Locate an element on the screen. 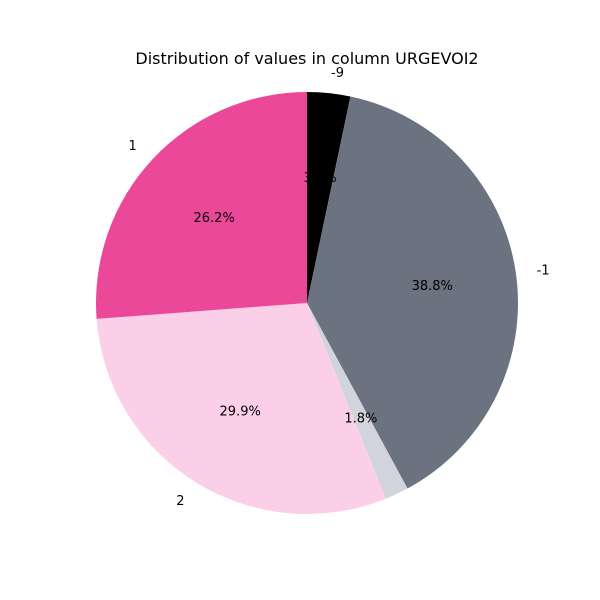 The image size is (600, 600). slice-category-label: -1 is located at coordinates (543, 271).